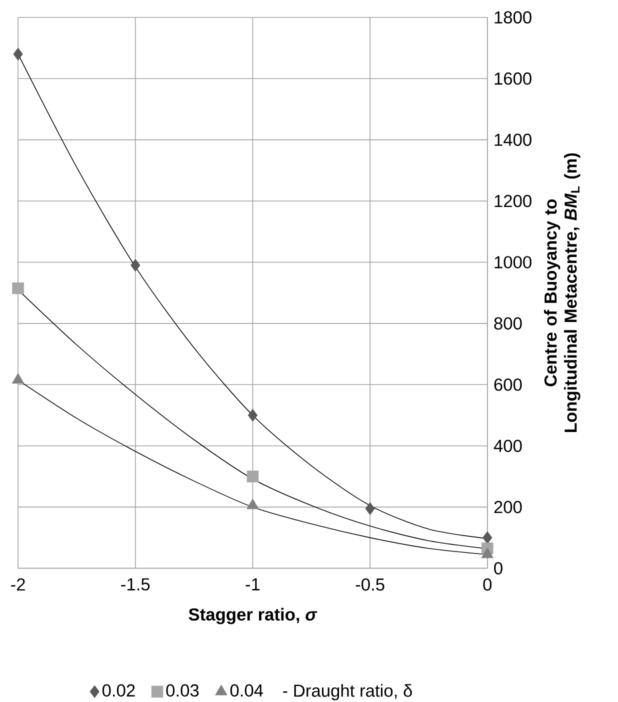 The image size is (618, 702). Describe the element at coordinates (487, 584) in the screenshot. I see `x-tick-label: 0` at that location.